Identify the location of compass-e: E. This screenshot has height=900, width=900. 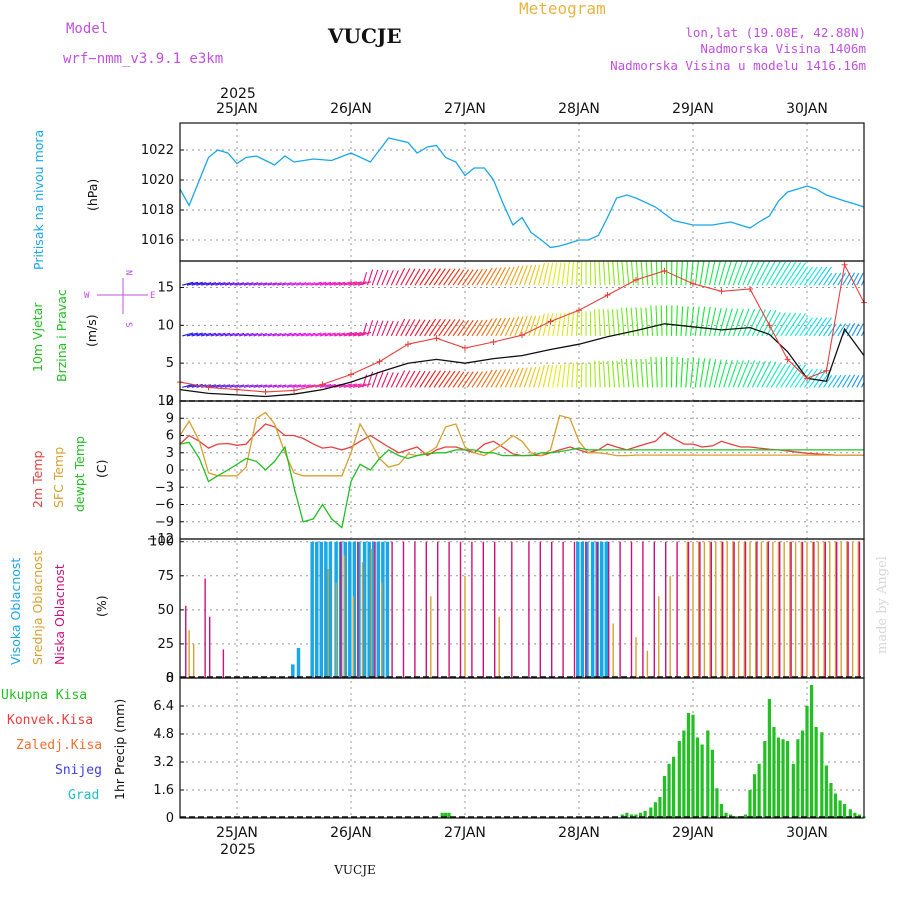
(152, 296).